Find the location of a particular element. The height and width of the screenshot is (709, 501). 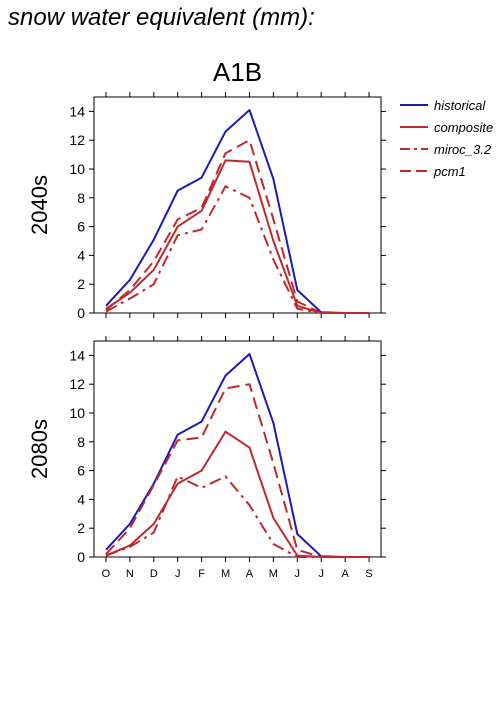

legend: historical composite miroc_3.2 pcm1 is located at coordinates (446, 138).